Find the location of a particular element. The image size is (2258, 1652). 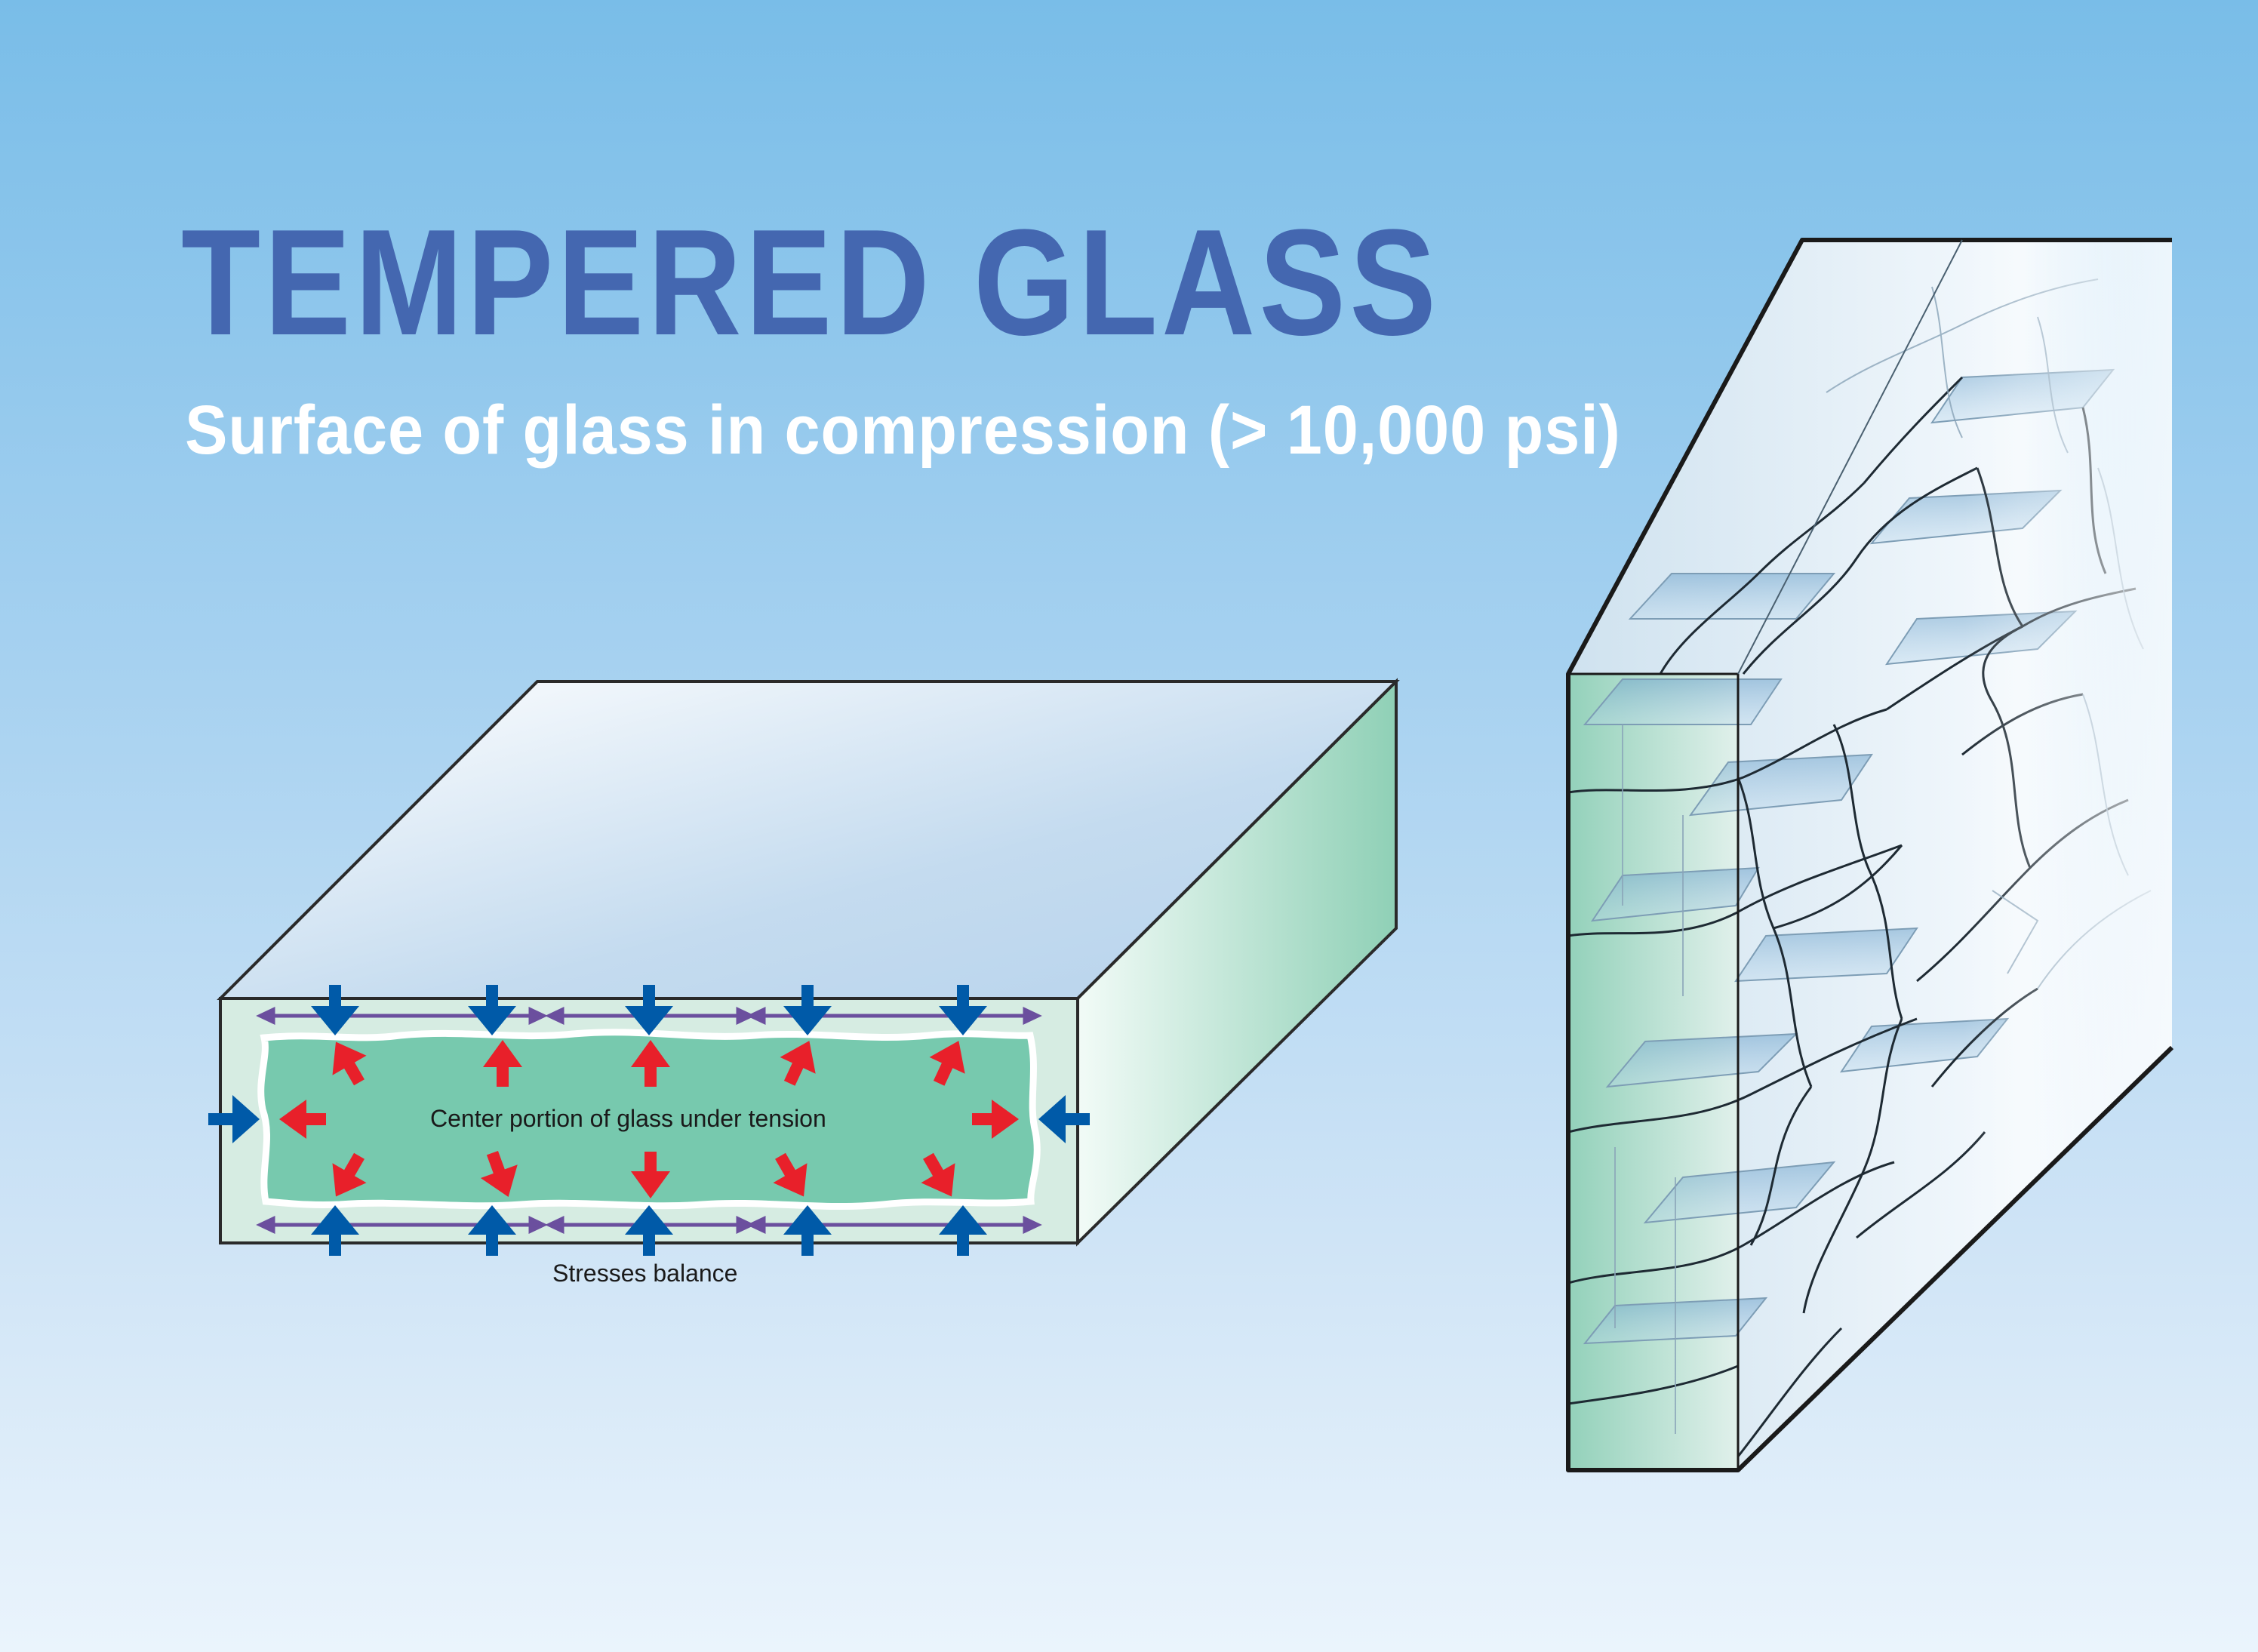

tension-arrows is located at coordinates (649, 1119).